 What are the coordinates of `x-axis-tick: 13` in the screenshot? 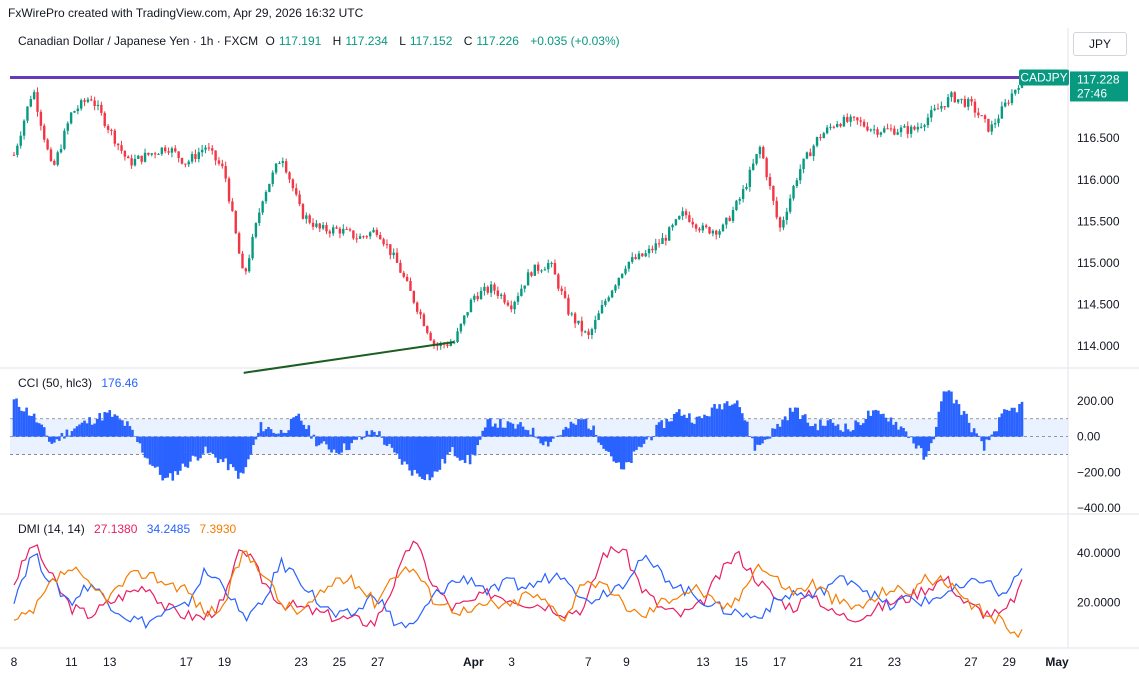 It's located at (703, 662).